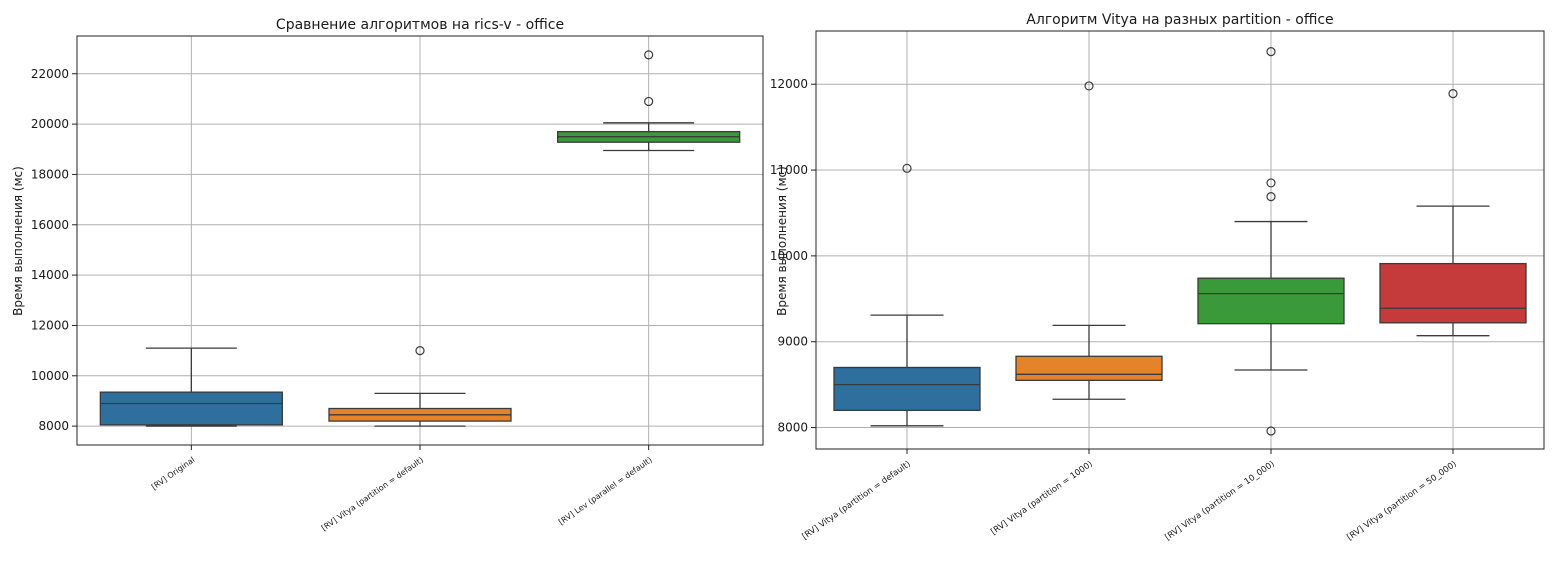 This screenshot has height=578, width=1560. Describe the element at coordinates (789, 170) in the screenshot. I see `y-tick-label: 11000` at that location.